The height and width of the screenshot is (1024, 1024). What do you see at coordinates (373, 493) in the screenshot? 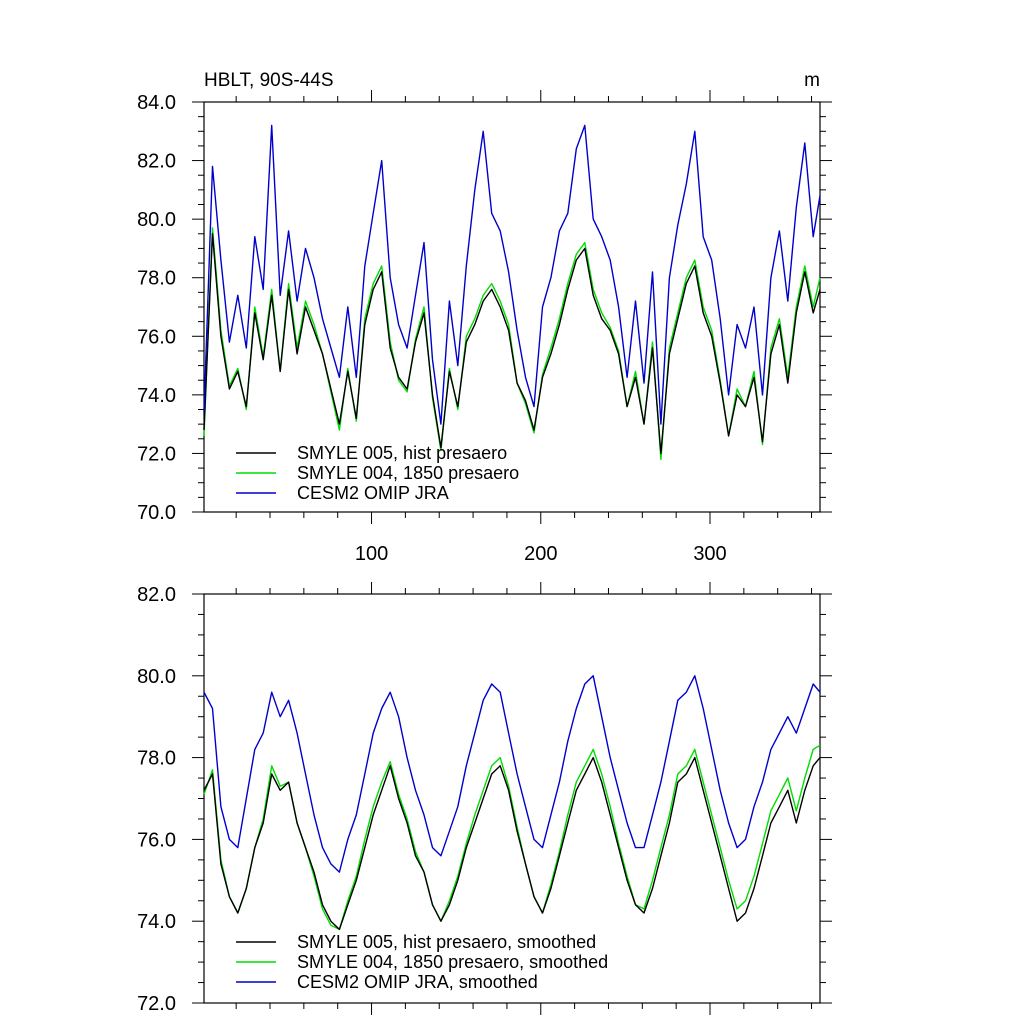
I see `legend-label: CESM2 OMIP JRA` at bounding box center [373, 493].